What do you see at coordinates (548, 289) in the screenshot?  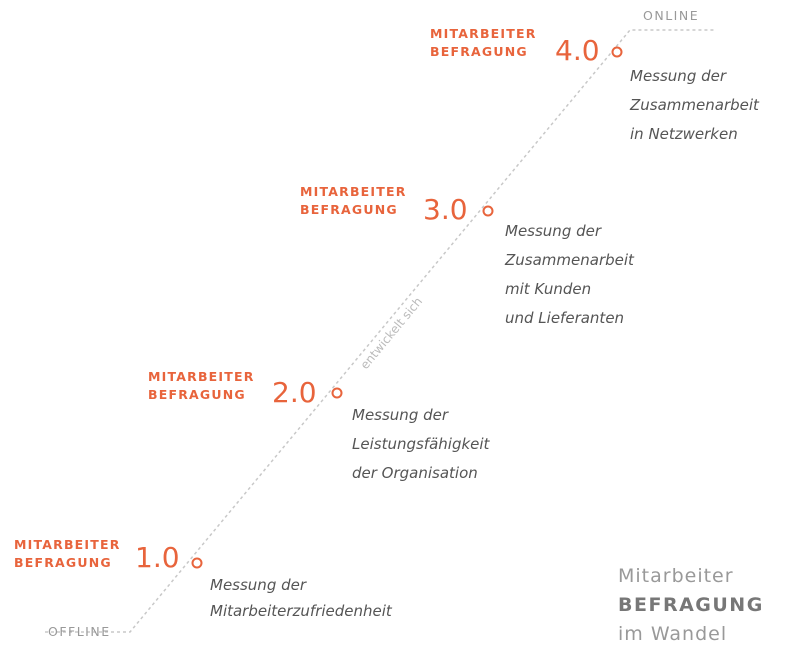 I see `stage-description: mit Kunden` at bounding box center [548, 289].